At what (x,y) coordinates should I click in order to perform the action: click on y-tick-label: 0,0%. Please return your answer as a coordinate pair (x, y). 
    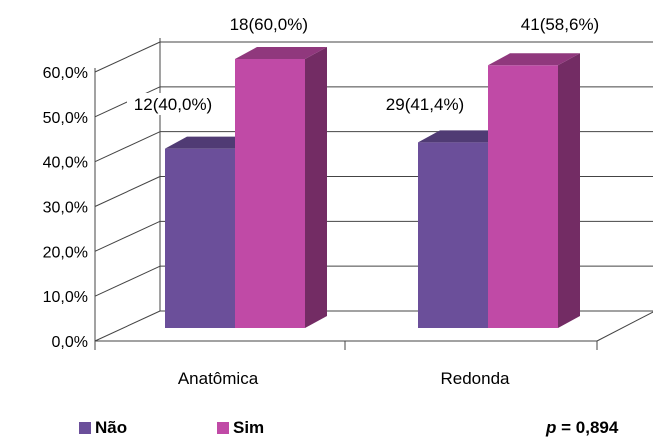
    Looking at the image, I should click on (70, 342).